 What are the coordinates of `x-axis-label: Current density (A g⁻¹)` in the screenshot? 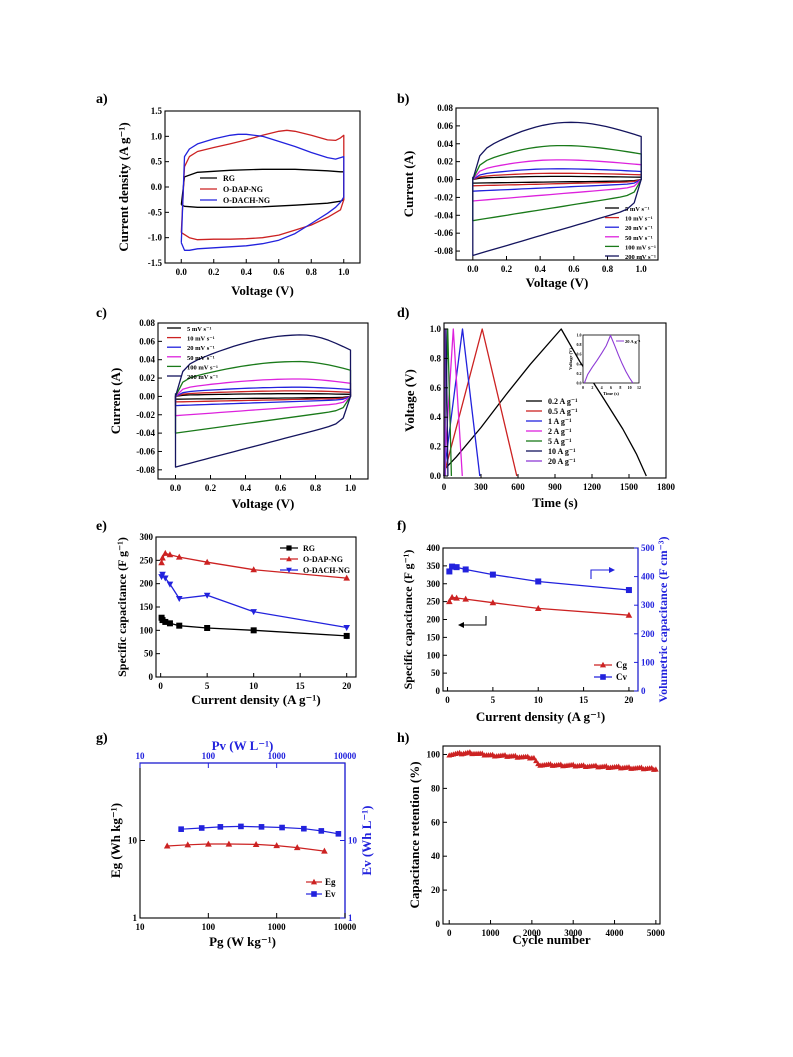 It's located at (255, 699).